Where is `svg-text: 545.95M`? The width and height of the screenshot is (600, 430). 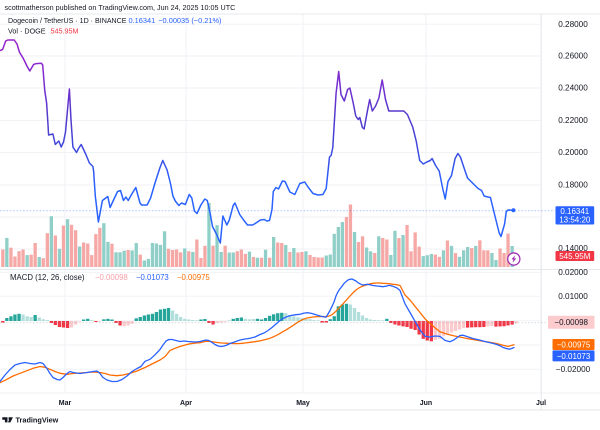
svg-text: 545.95M is located at coordinates (574, 256).